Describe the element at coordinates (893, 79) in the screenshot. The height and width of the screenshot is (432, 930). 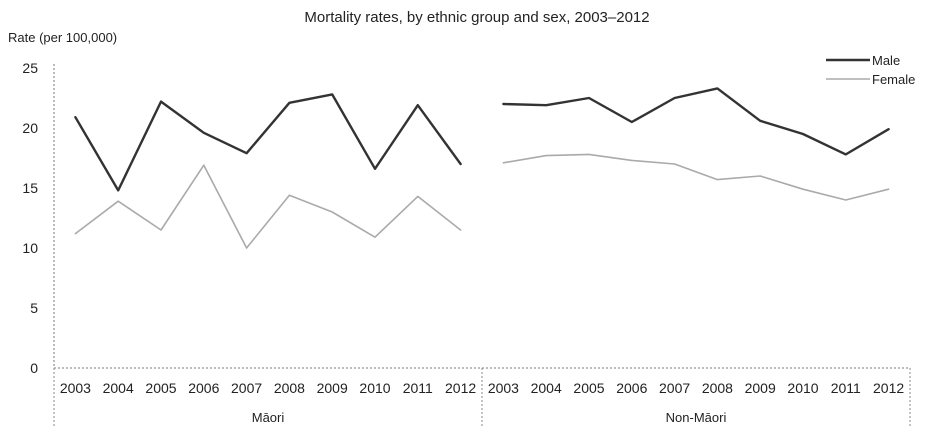
I see `legend-label-female: Female` at that location.